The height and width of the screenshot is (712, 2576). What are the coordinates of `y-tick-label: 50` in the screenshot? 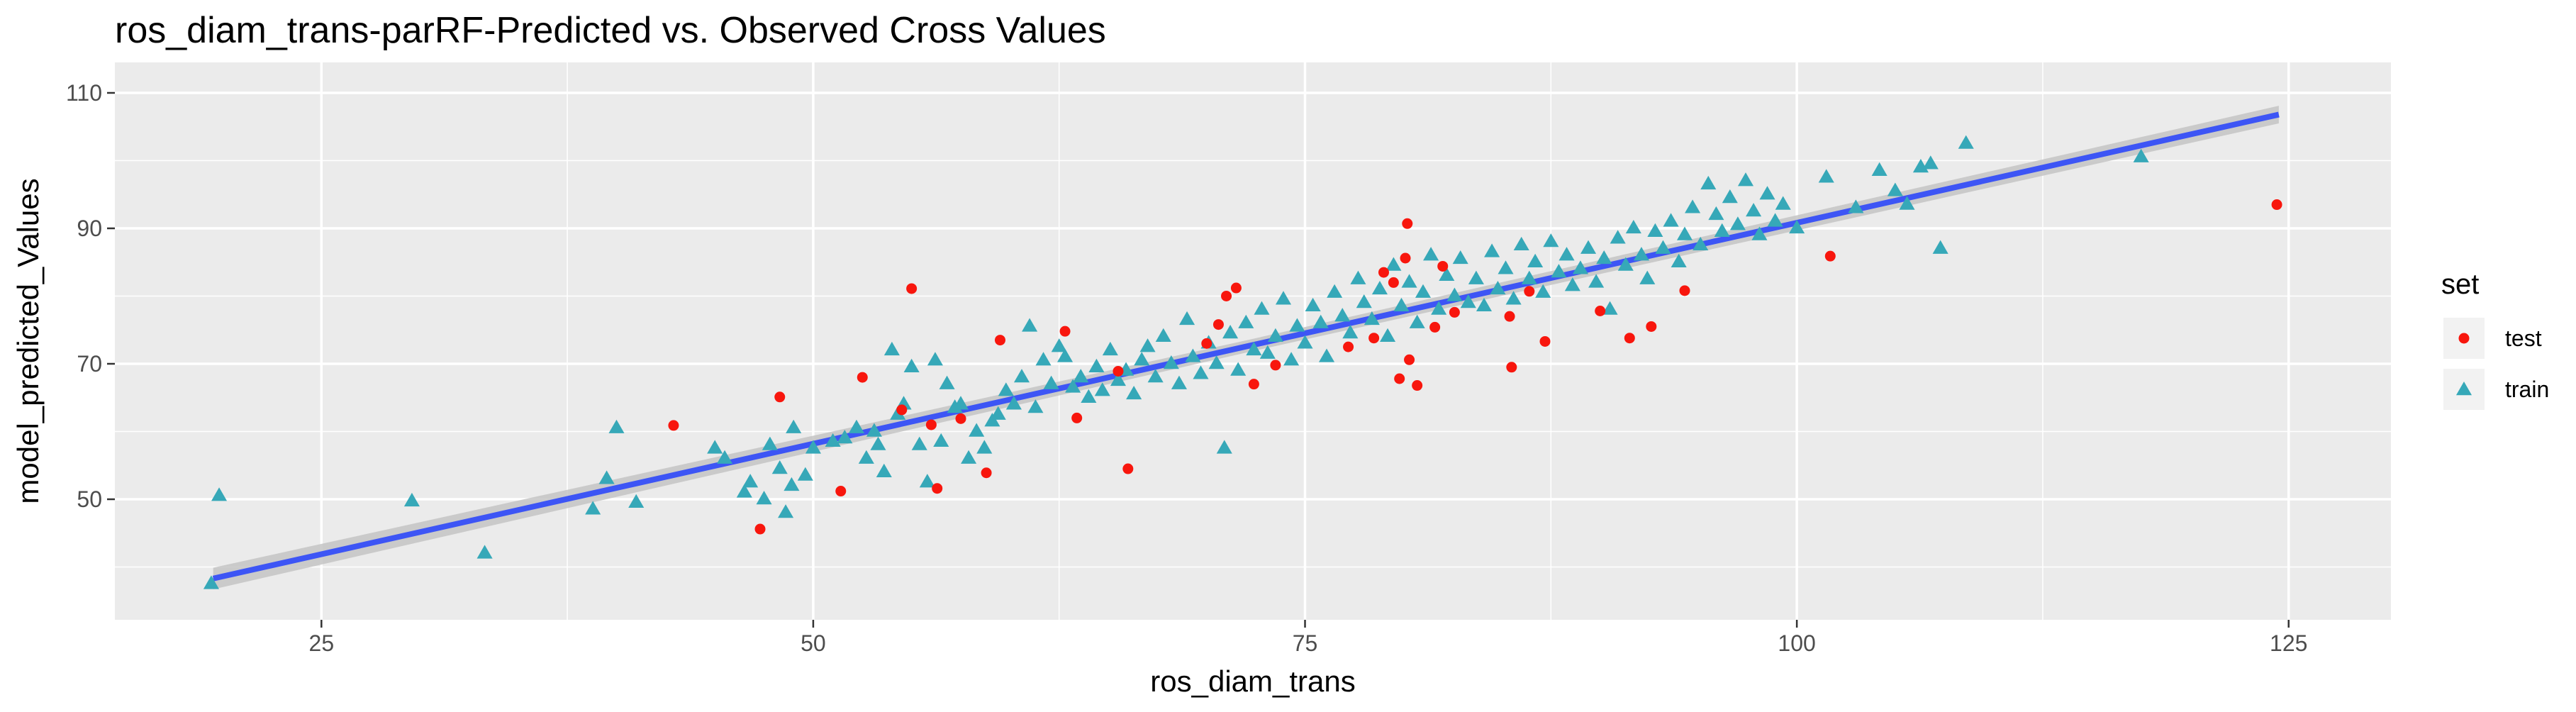 It's located at (89, 499).